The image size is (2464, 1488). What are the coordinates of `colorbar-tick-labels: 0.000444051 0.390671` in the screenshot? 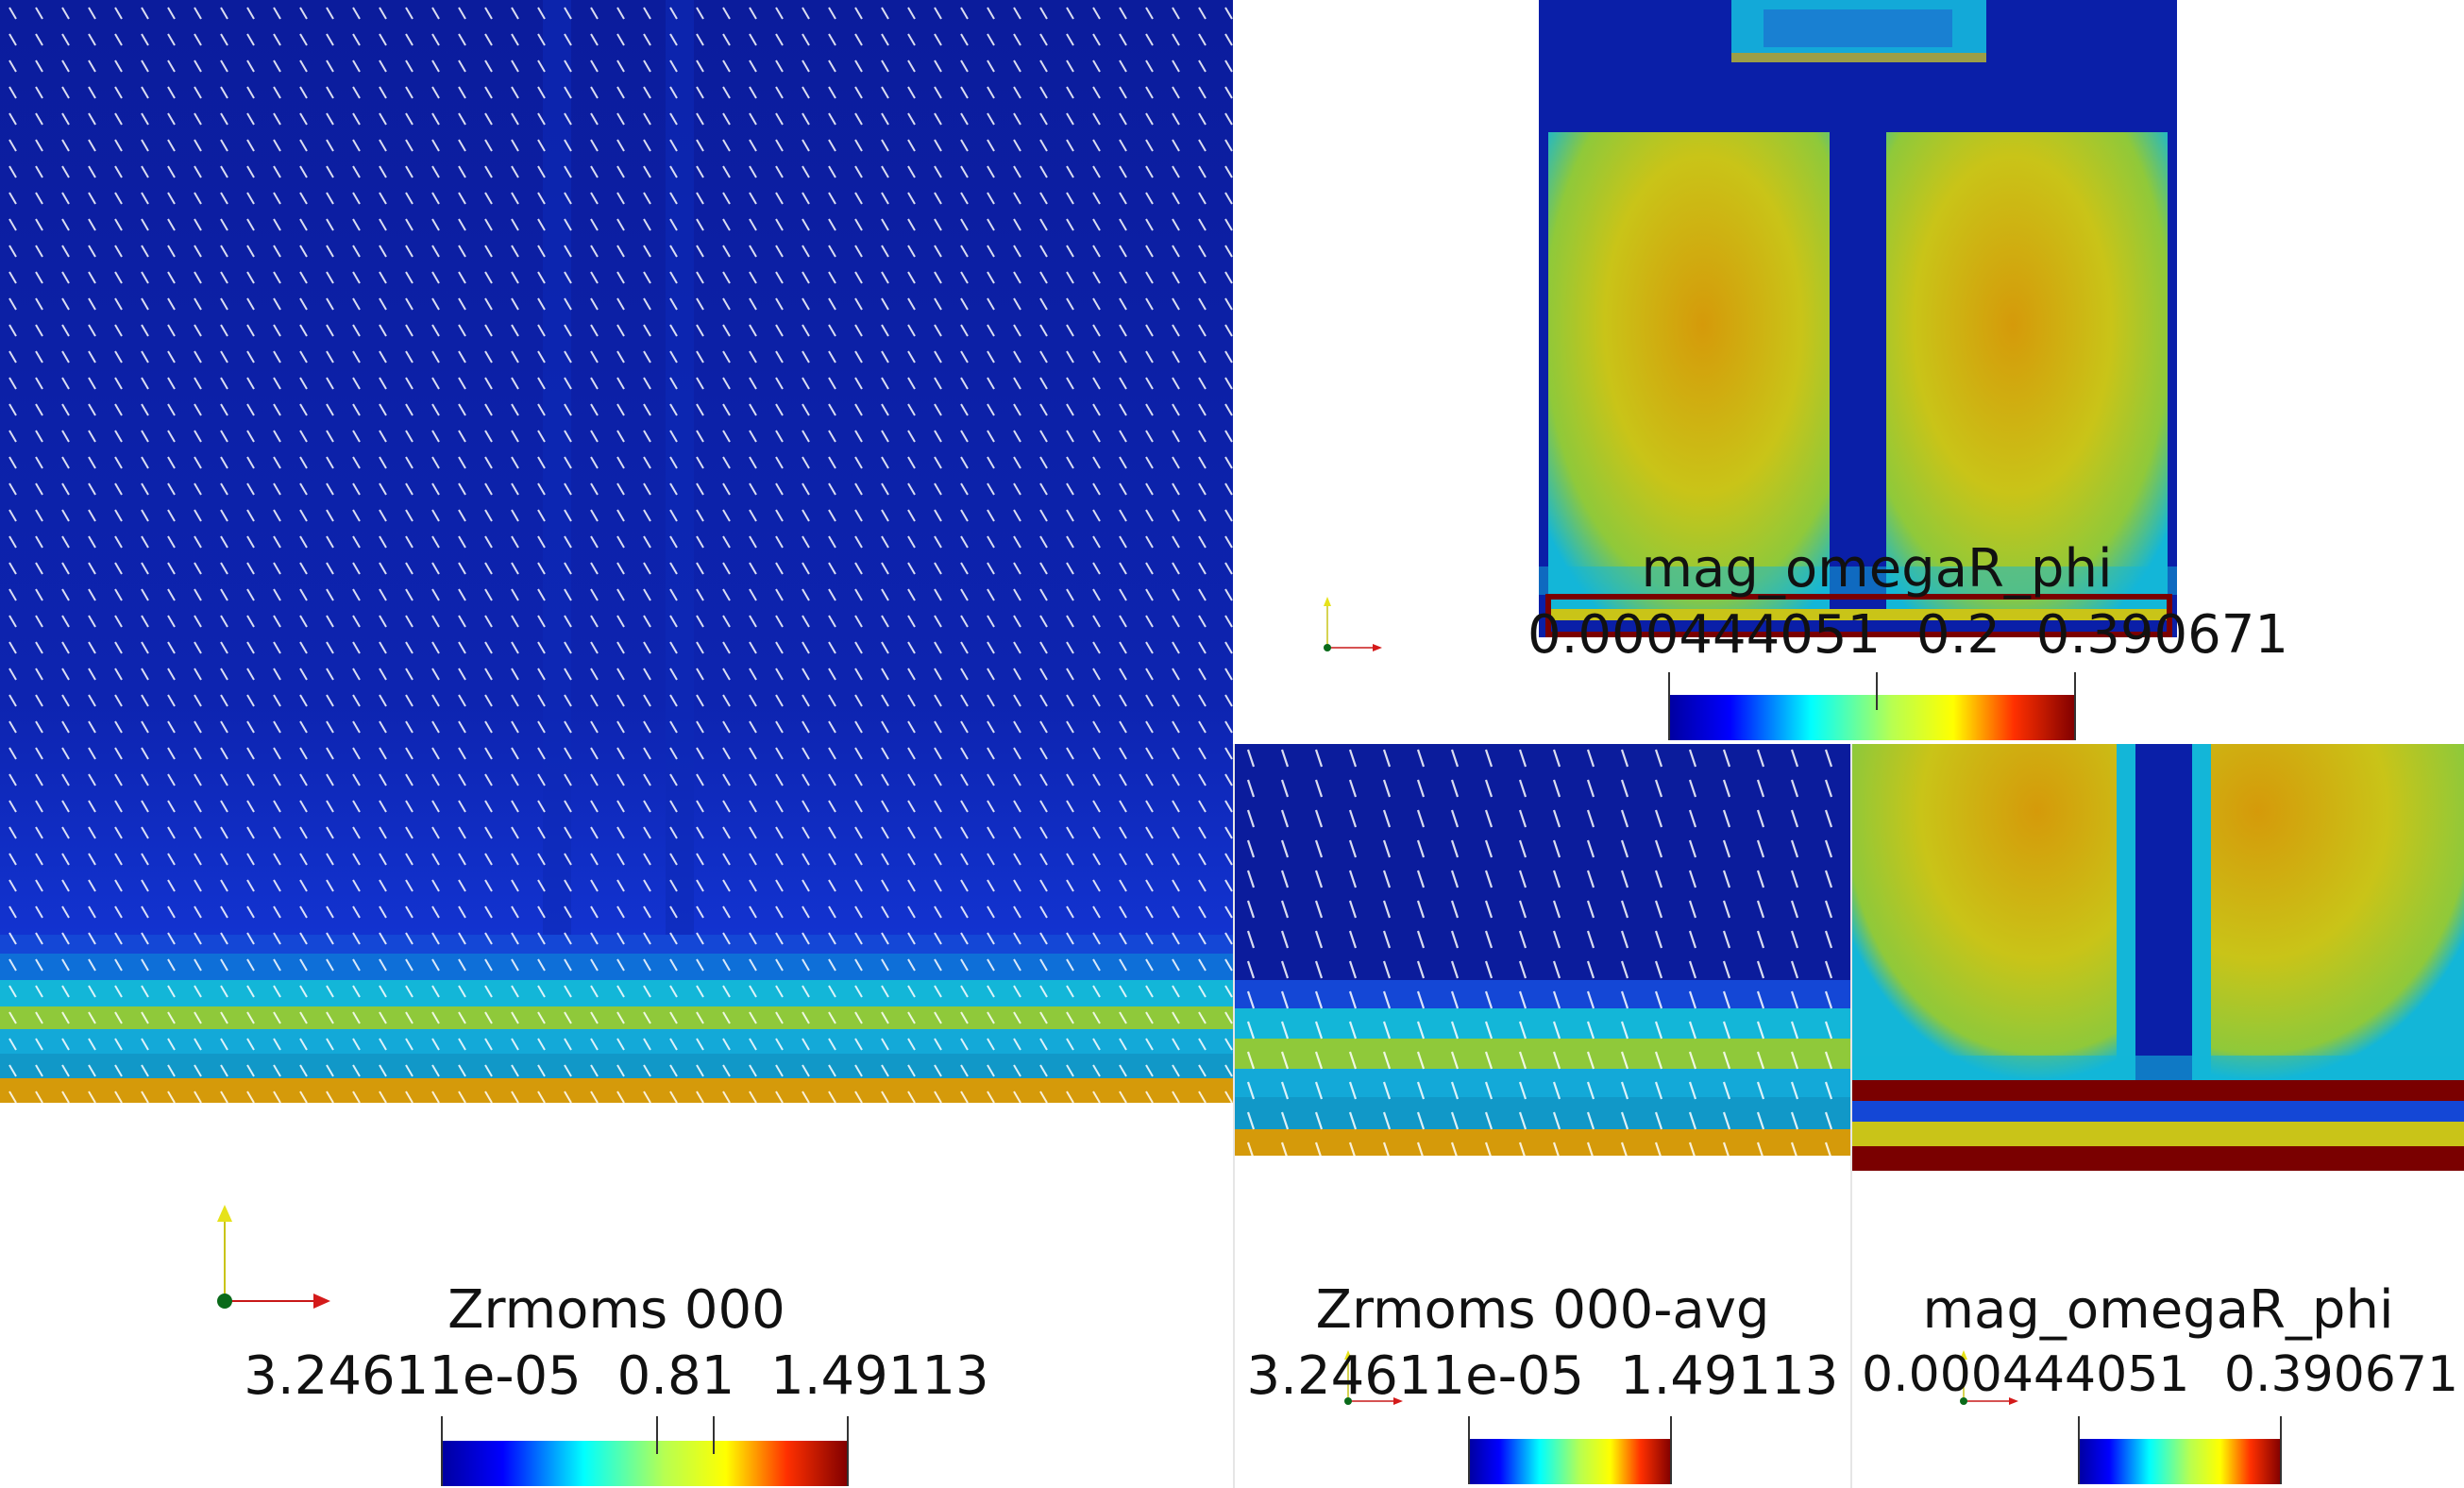 It's located at (2158, 1374).